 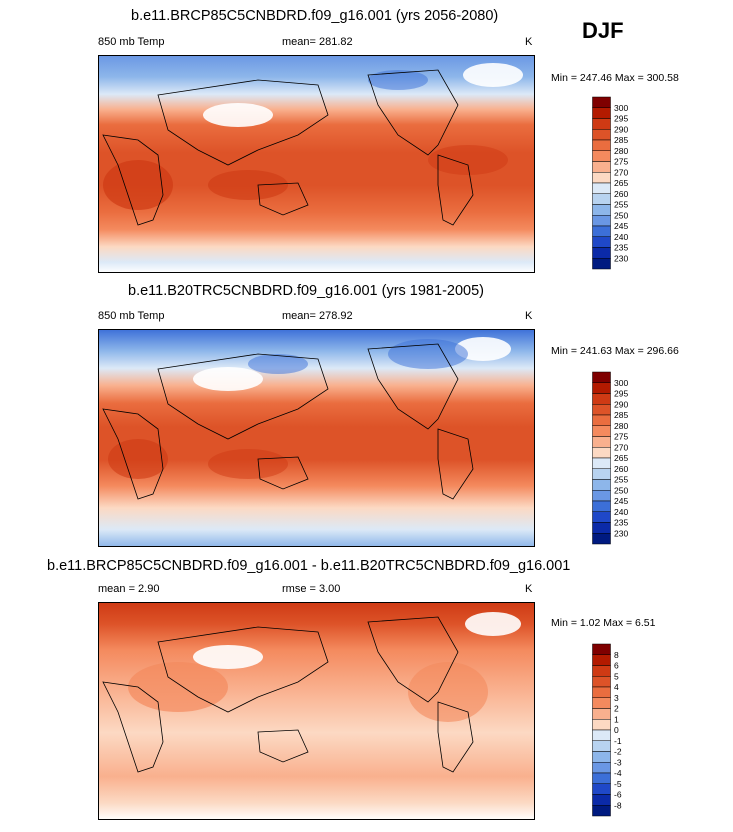 I want to click on colorbar-tick-label: -3, so click(x=618, y=762).